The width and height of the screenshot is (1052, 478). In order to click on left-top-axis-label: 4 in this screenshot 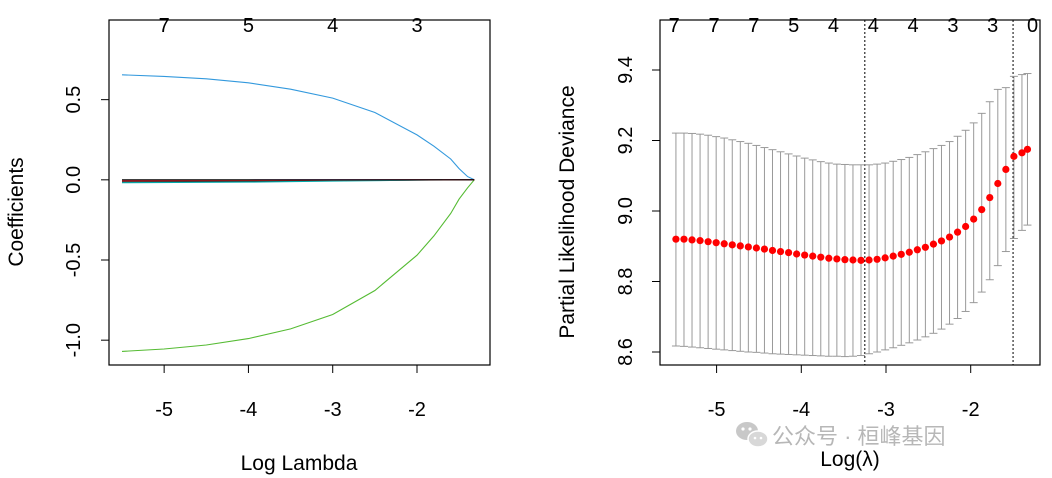, I will do `click(332, 26)`.